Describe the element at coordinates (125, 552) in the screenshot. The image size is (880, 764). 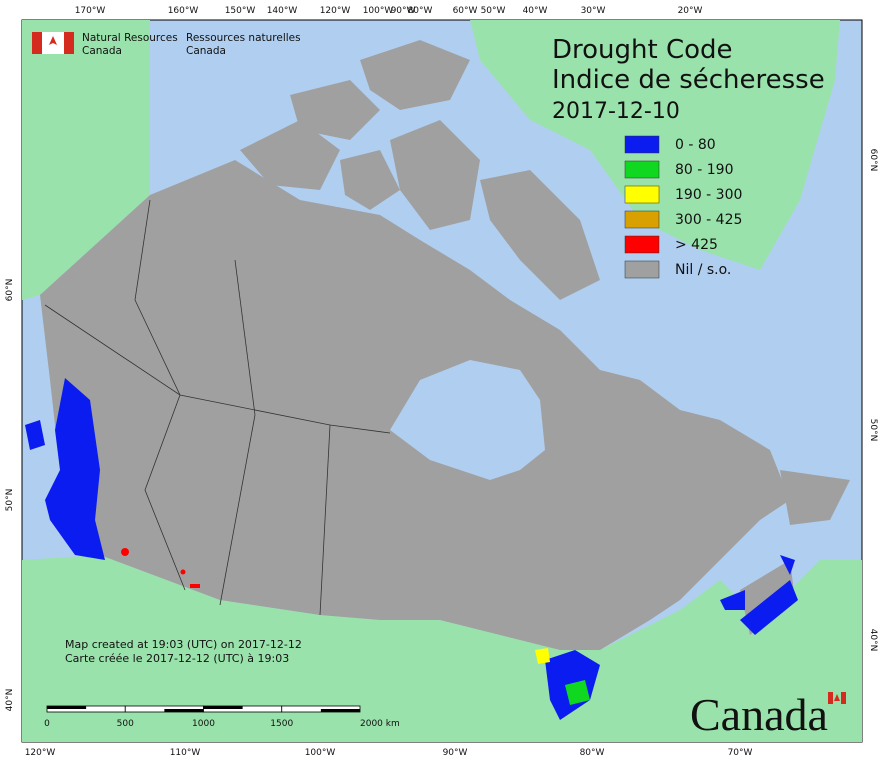
I see `bc-red` at that location.